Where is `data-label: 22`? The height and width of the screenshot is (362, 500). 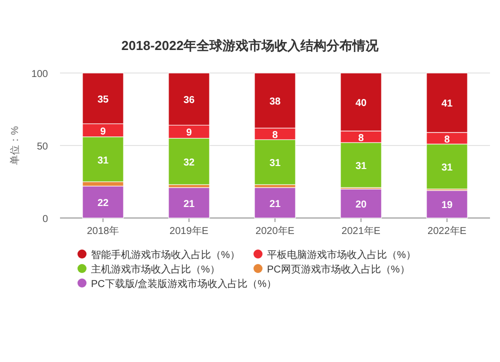 data-label: 22 is located at coordinates (103, 204).